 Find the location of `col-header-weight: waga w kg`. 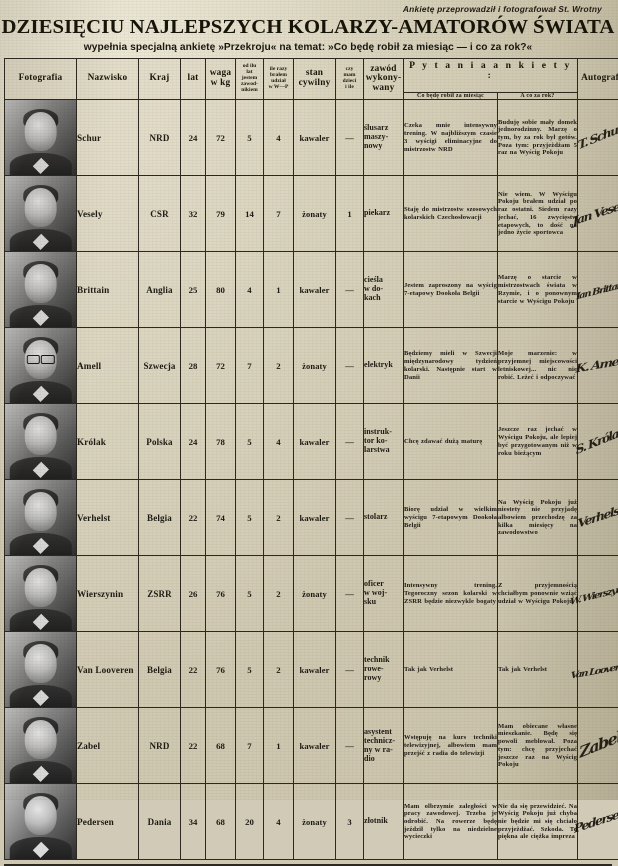

col-header-weight: waga w kg is located at coordinates (221, 79).